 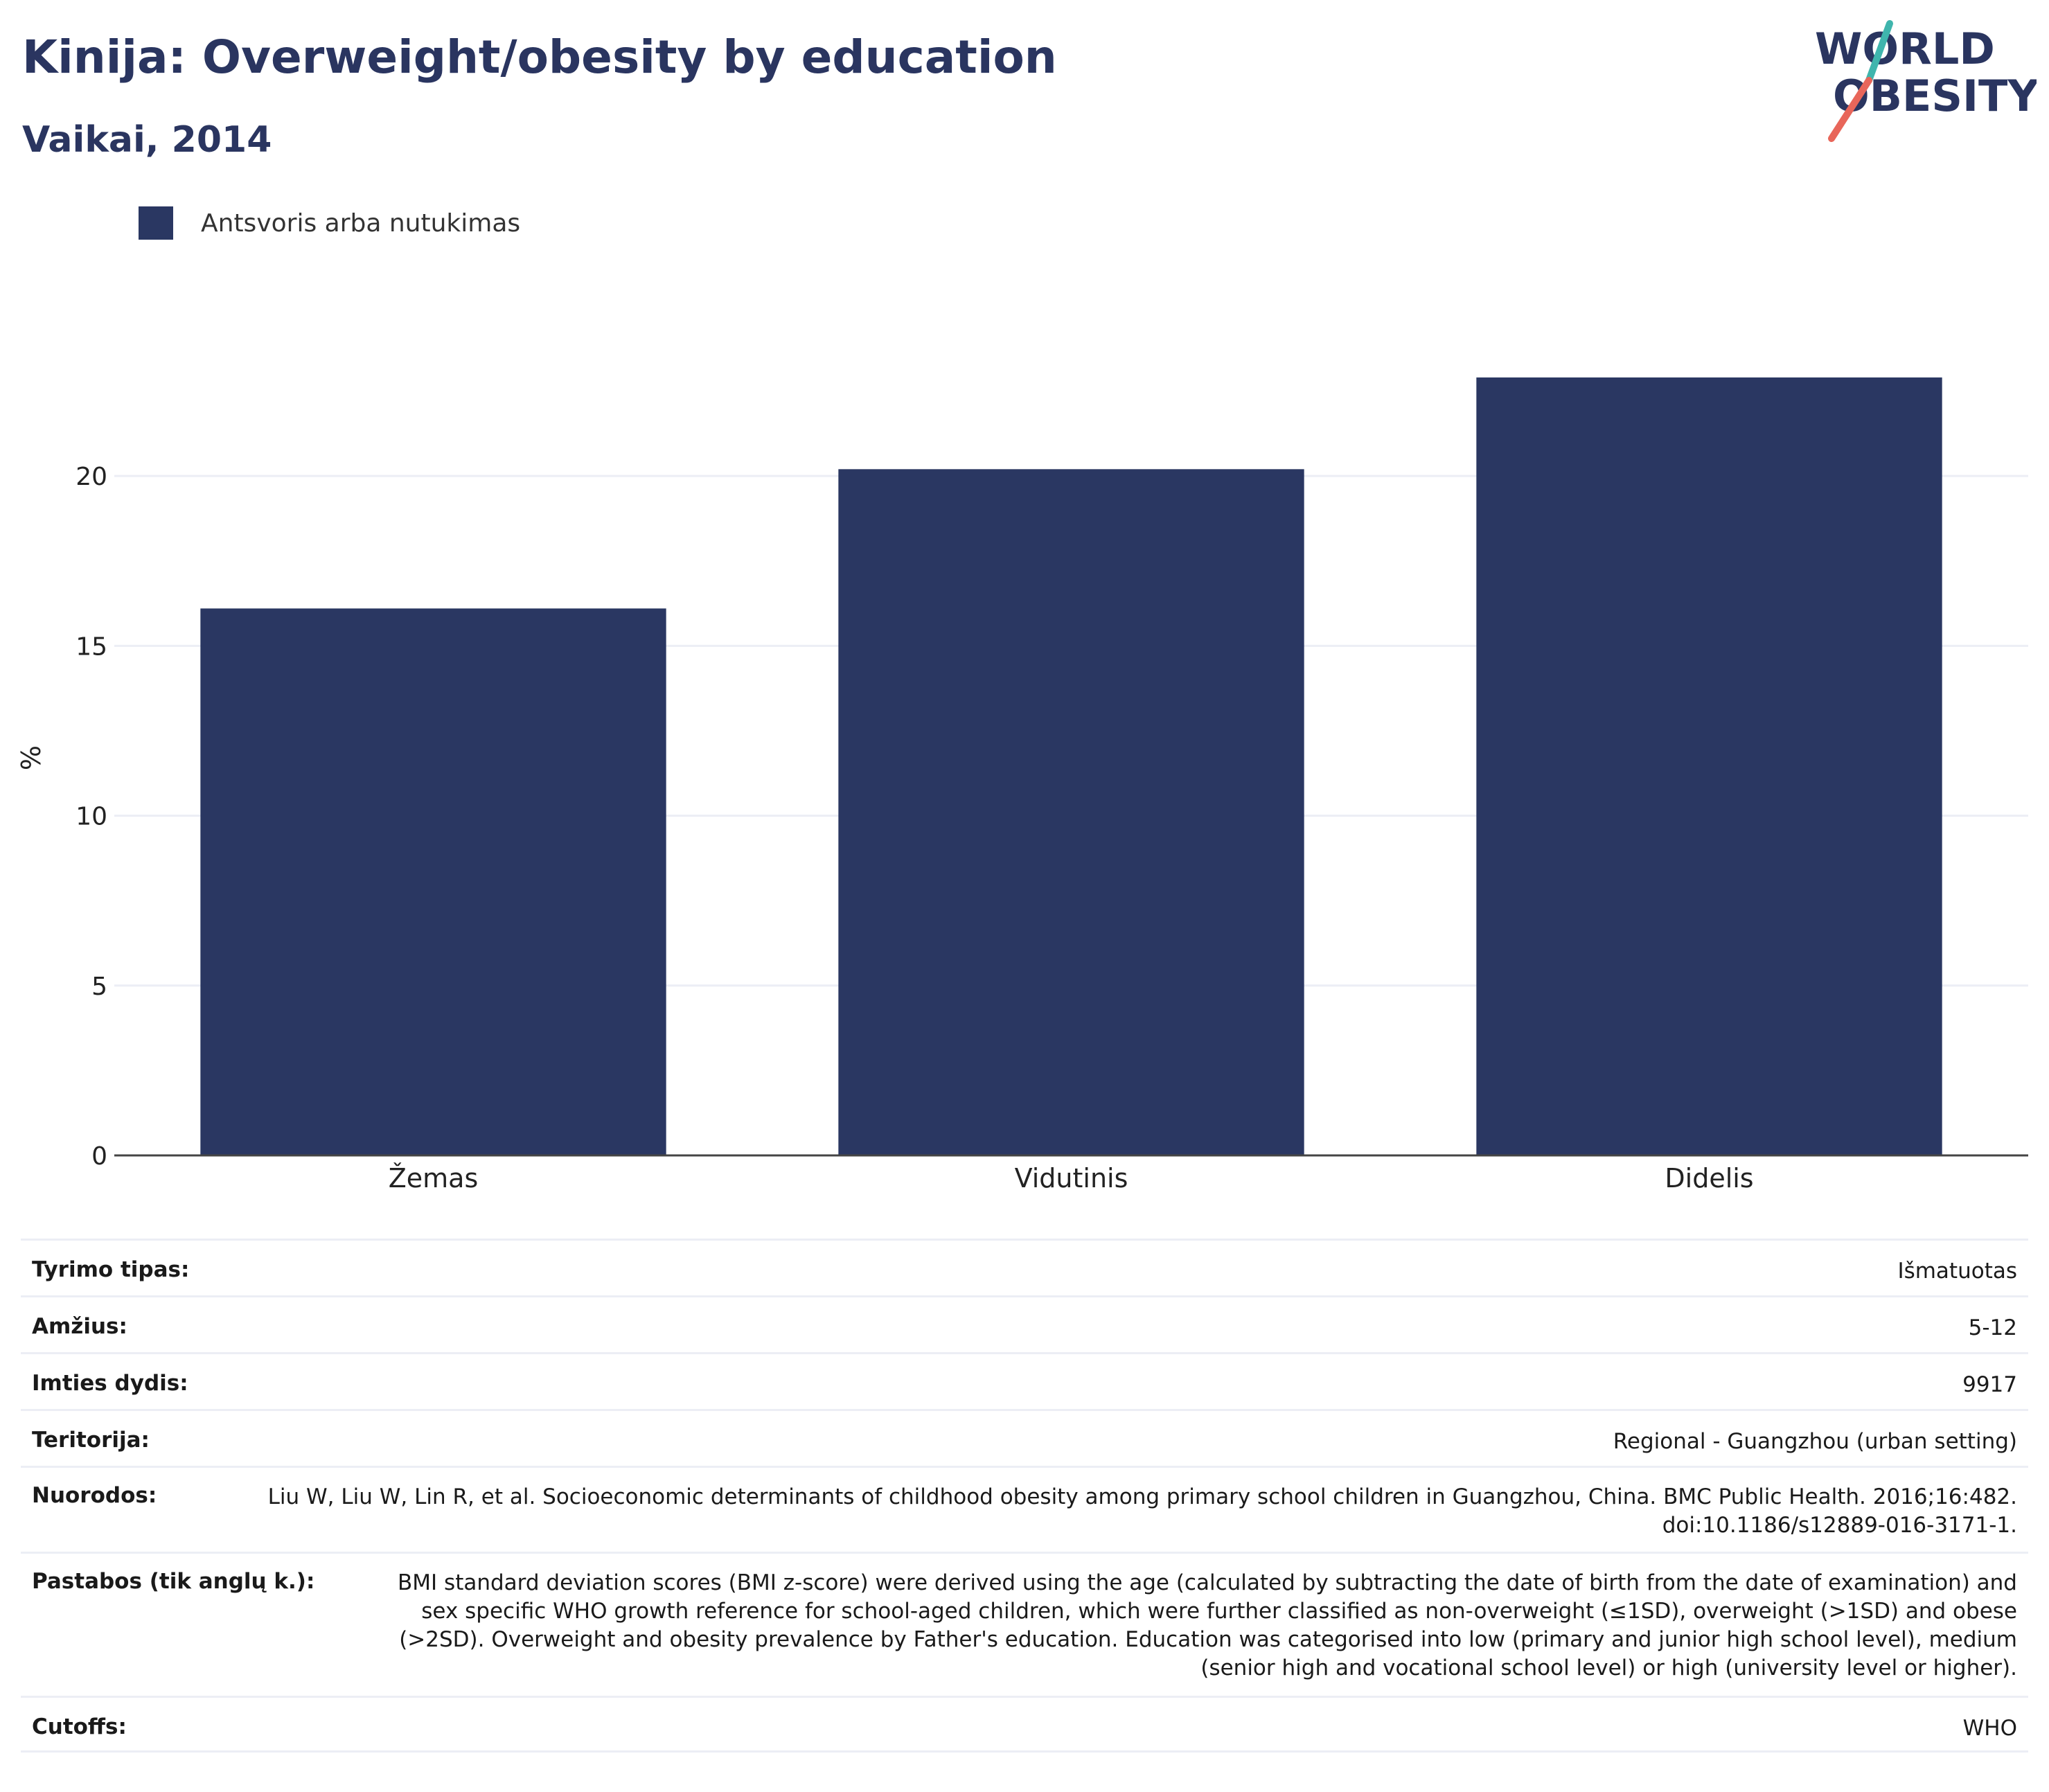 I want to click on y-tick-label: 5, so click(x=99, y=987).